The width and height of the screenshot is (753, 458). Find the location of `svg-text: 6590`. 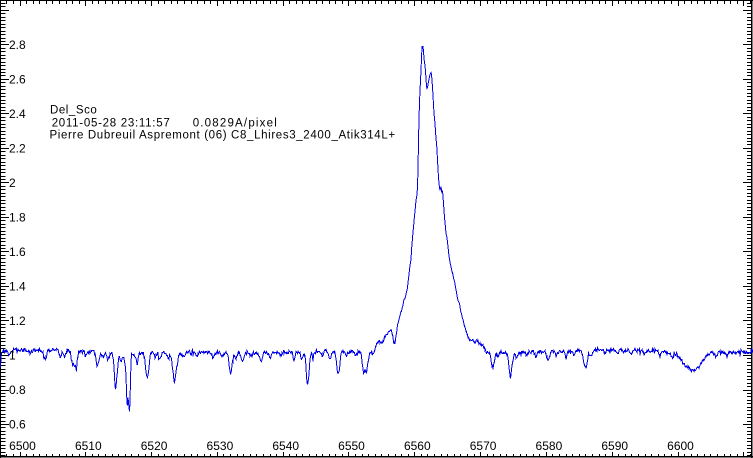

svg-text: 6590 is located at coordinates (614, 446).